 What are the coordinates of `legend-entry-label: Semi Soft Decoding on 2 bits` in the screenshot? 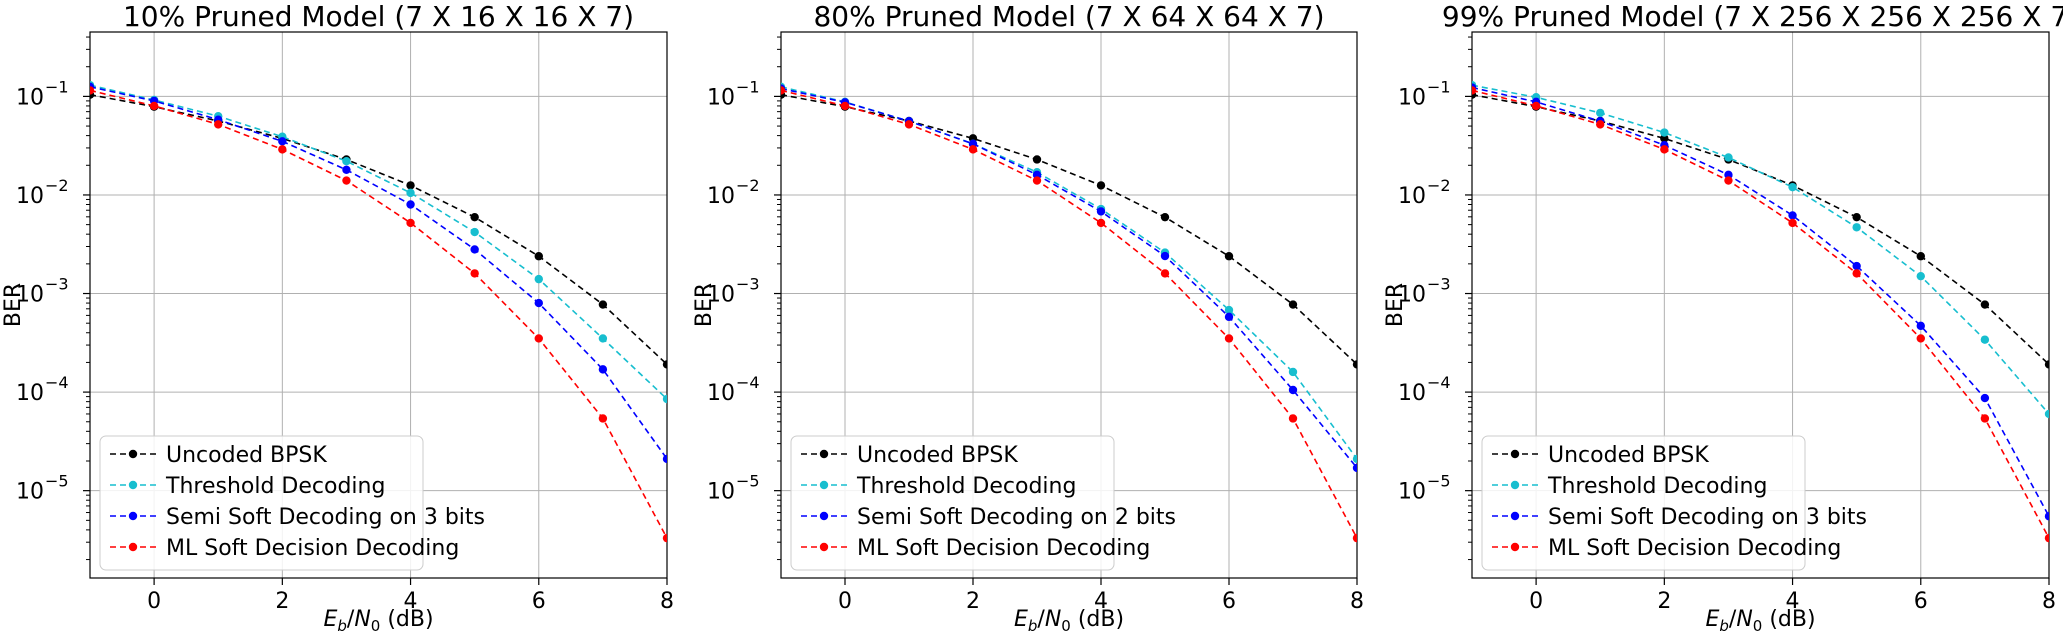 It's located at (1016, 517).